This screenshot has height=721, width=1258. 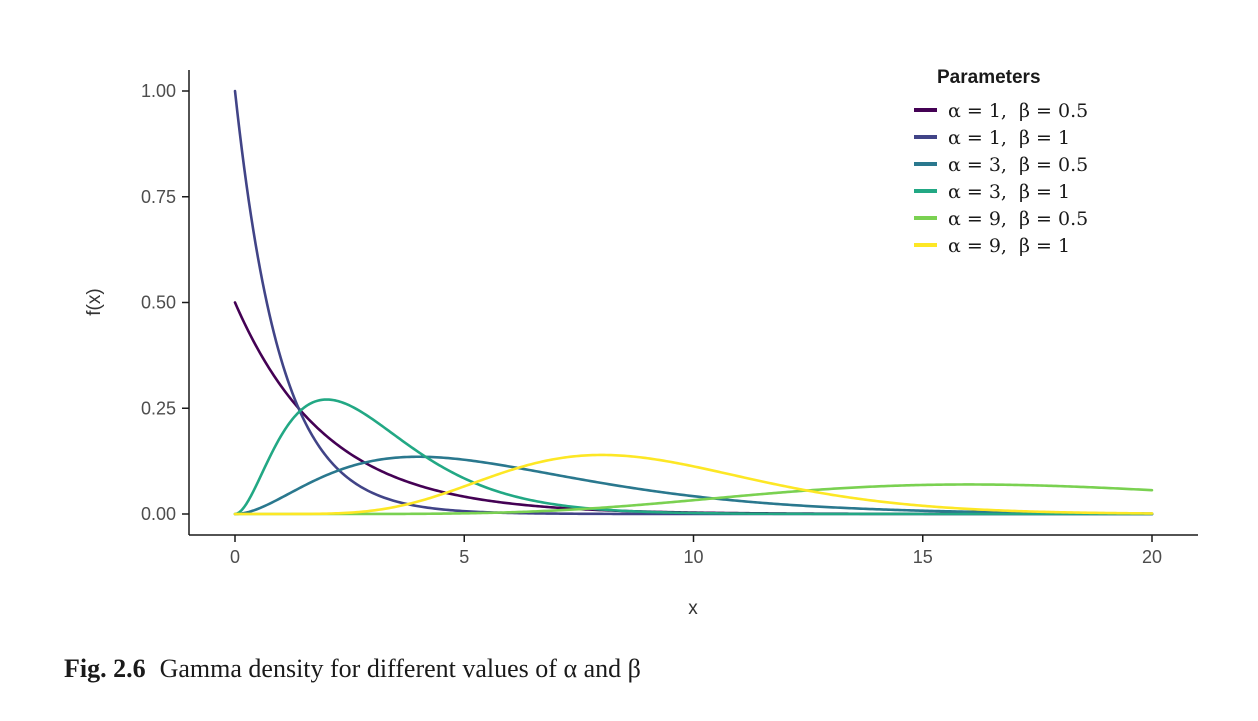 What do you see at coordinates (158, 408) in the screenshot?
I see `y-tick-label: 0.25` at bounding box center [158, 408].